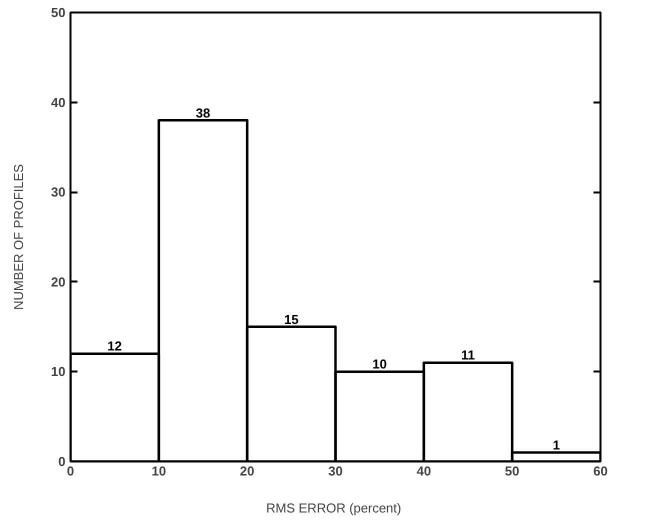 This screenshot has height=521, width=645. I want to click on y-tick-label: 30, so click(58, 192).